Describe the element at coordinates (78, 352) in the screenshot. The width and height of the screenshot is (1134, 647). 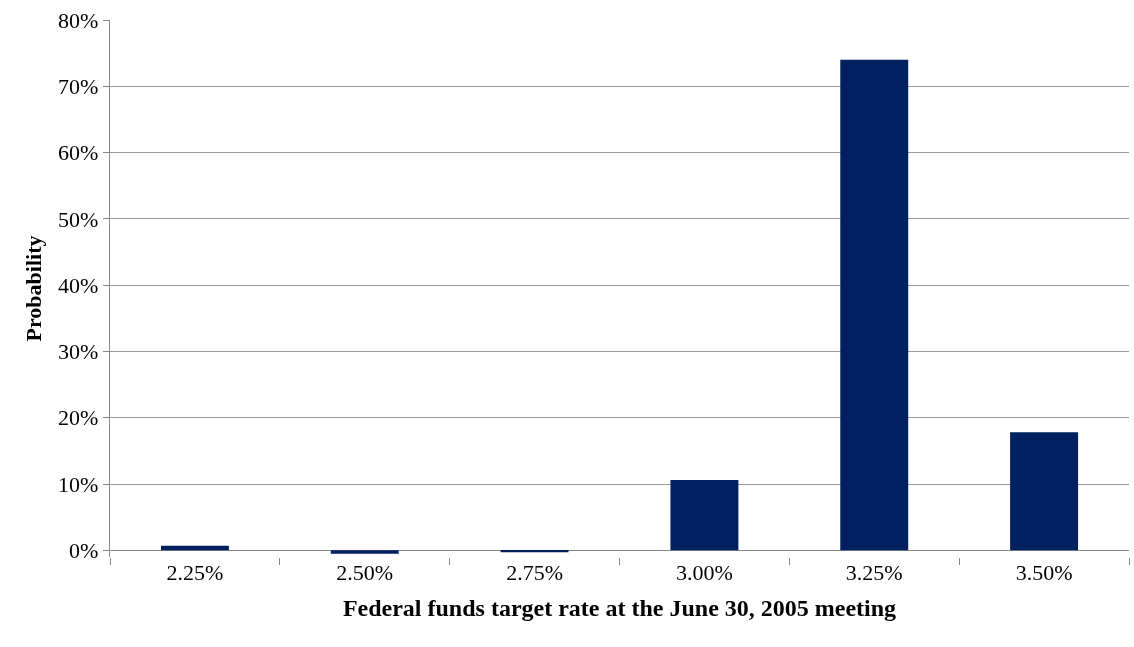
I see `y-tick-label: 30%` at that location.